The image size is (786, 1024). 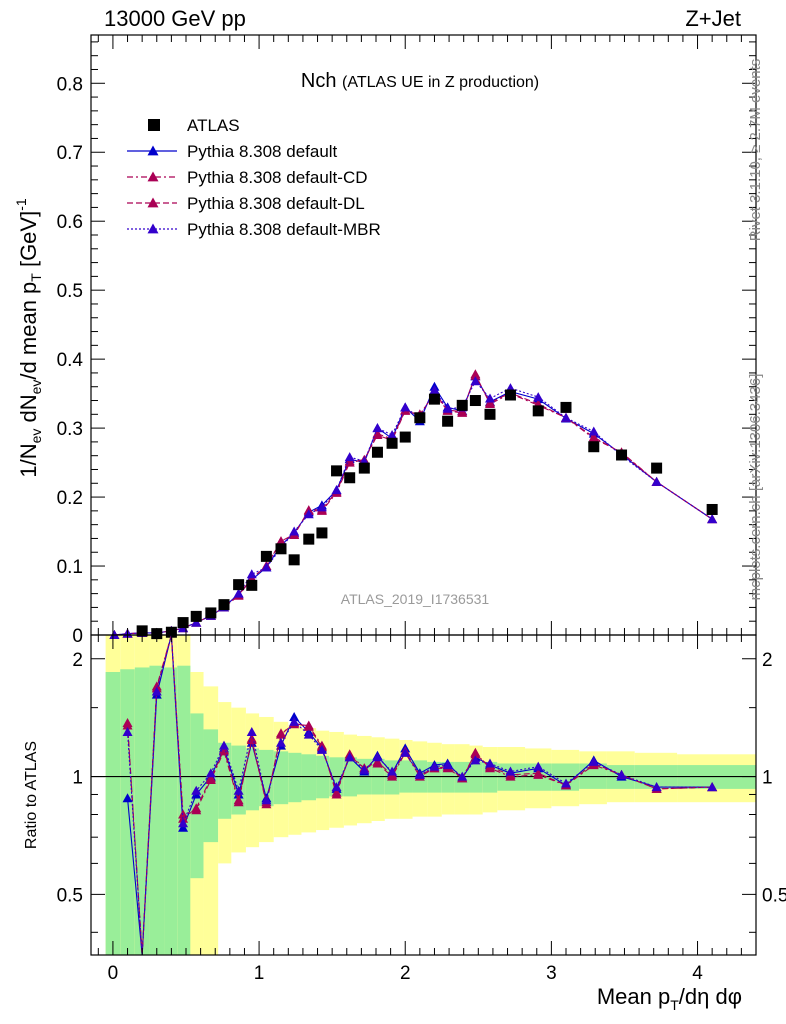 What do you see at coordinates (113, 973) in the screenshot?
I see `x-tick-label: 0` at bounding box center [113, 973].